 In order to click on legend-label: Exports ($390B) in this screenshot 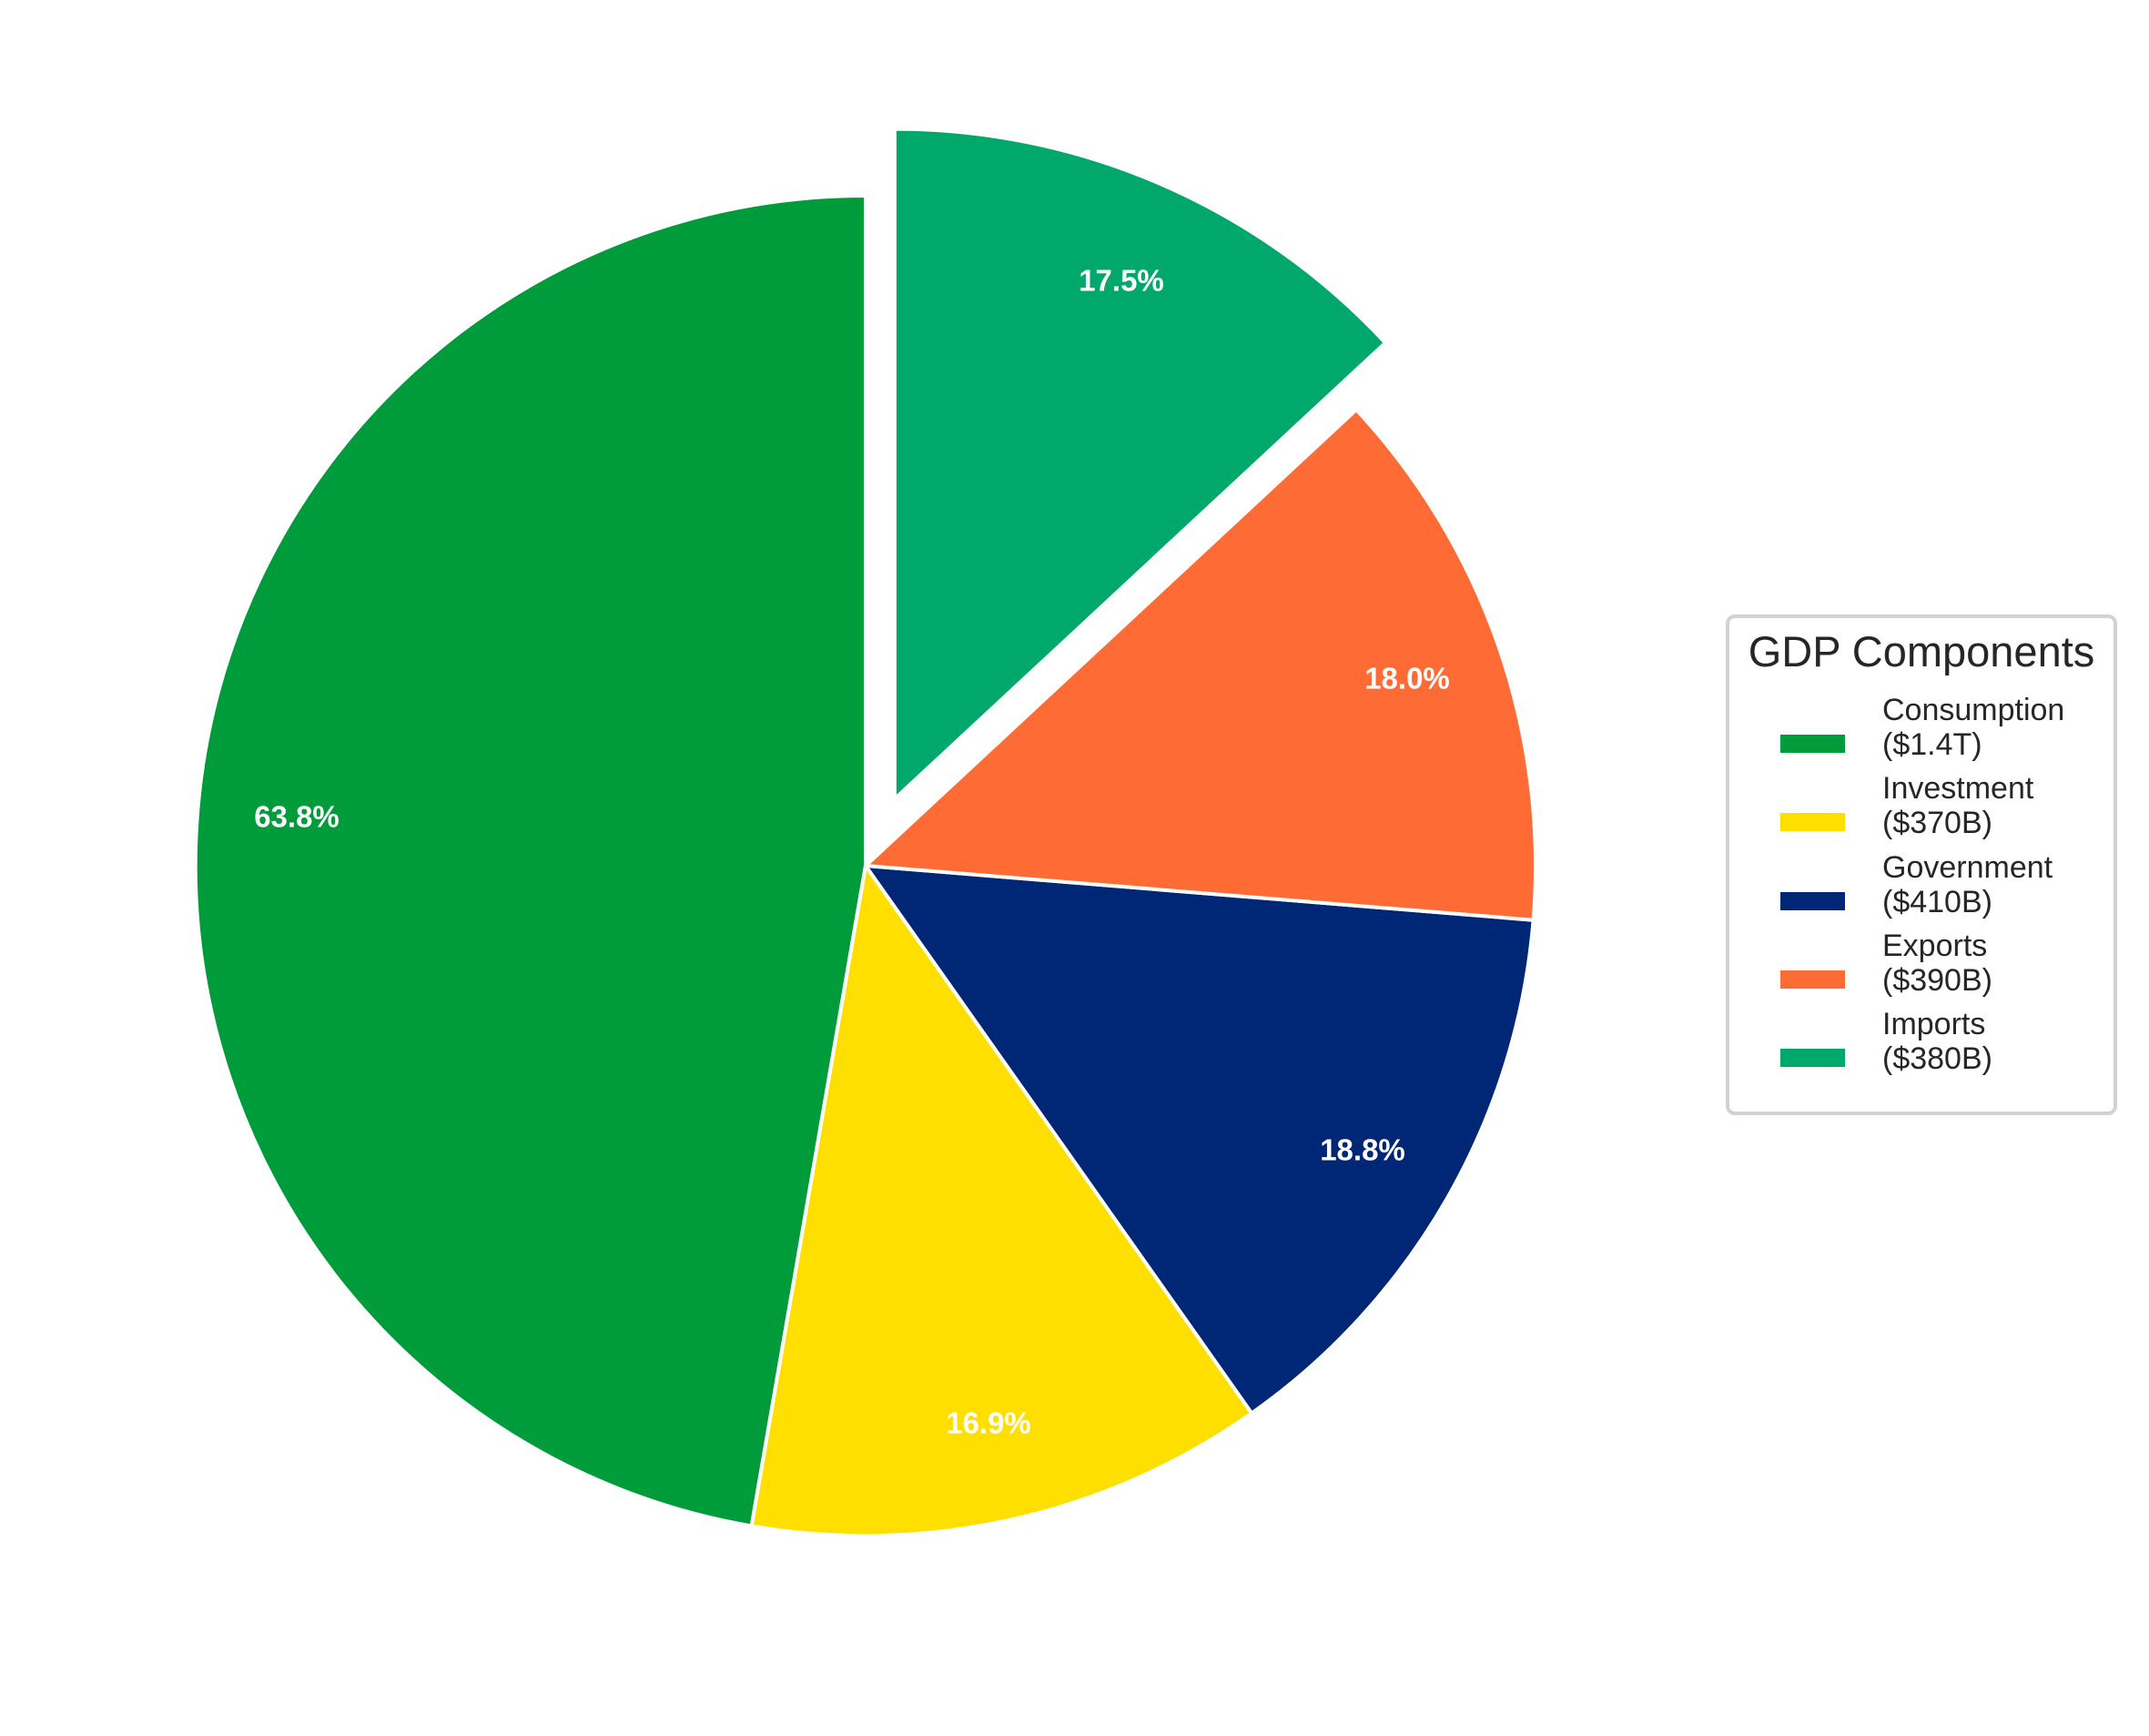, I will do `click(1937, 963)`.